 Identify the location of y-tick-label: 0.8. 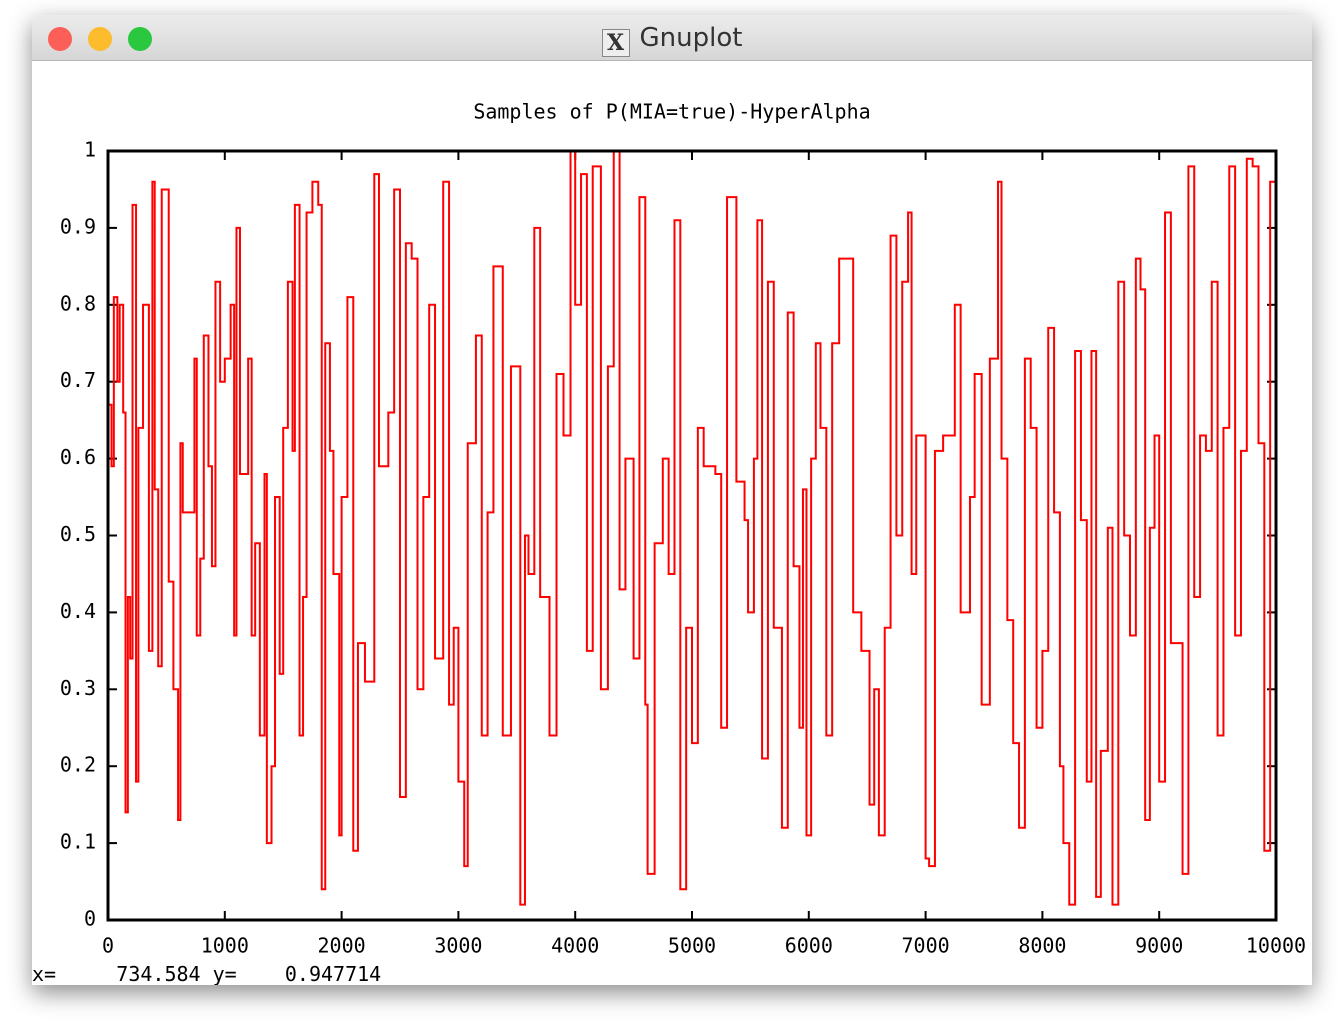
(78, 303).